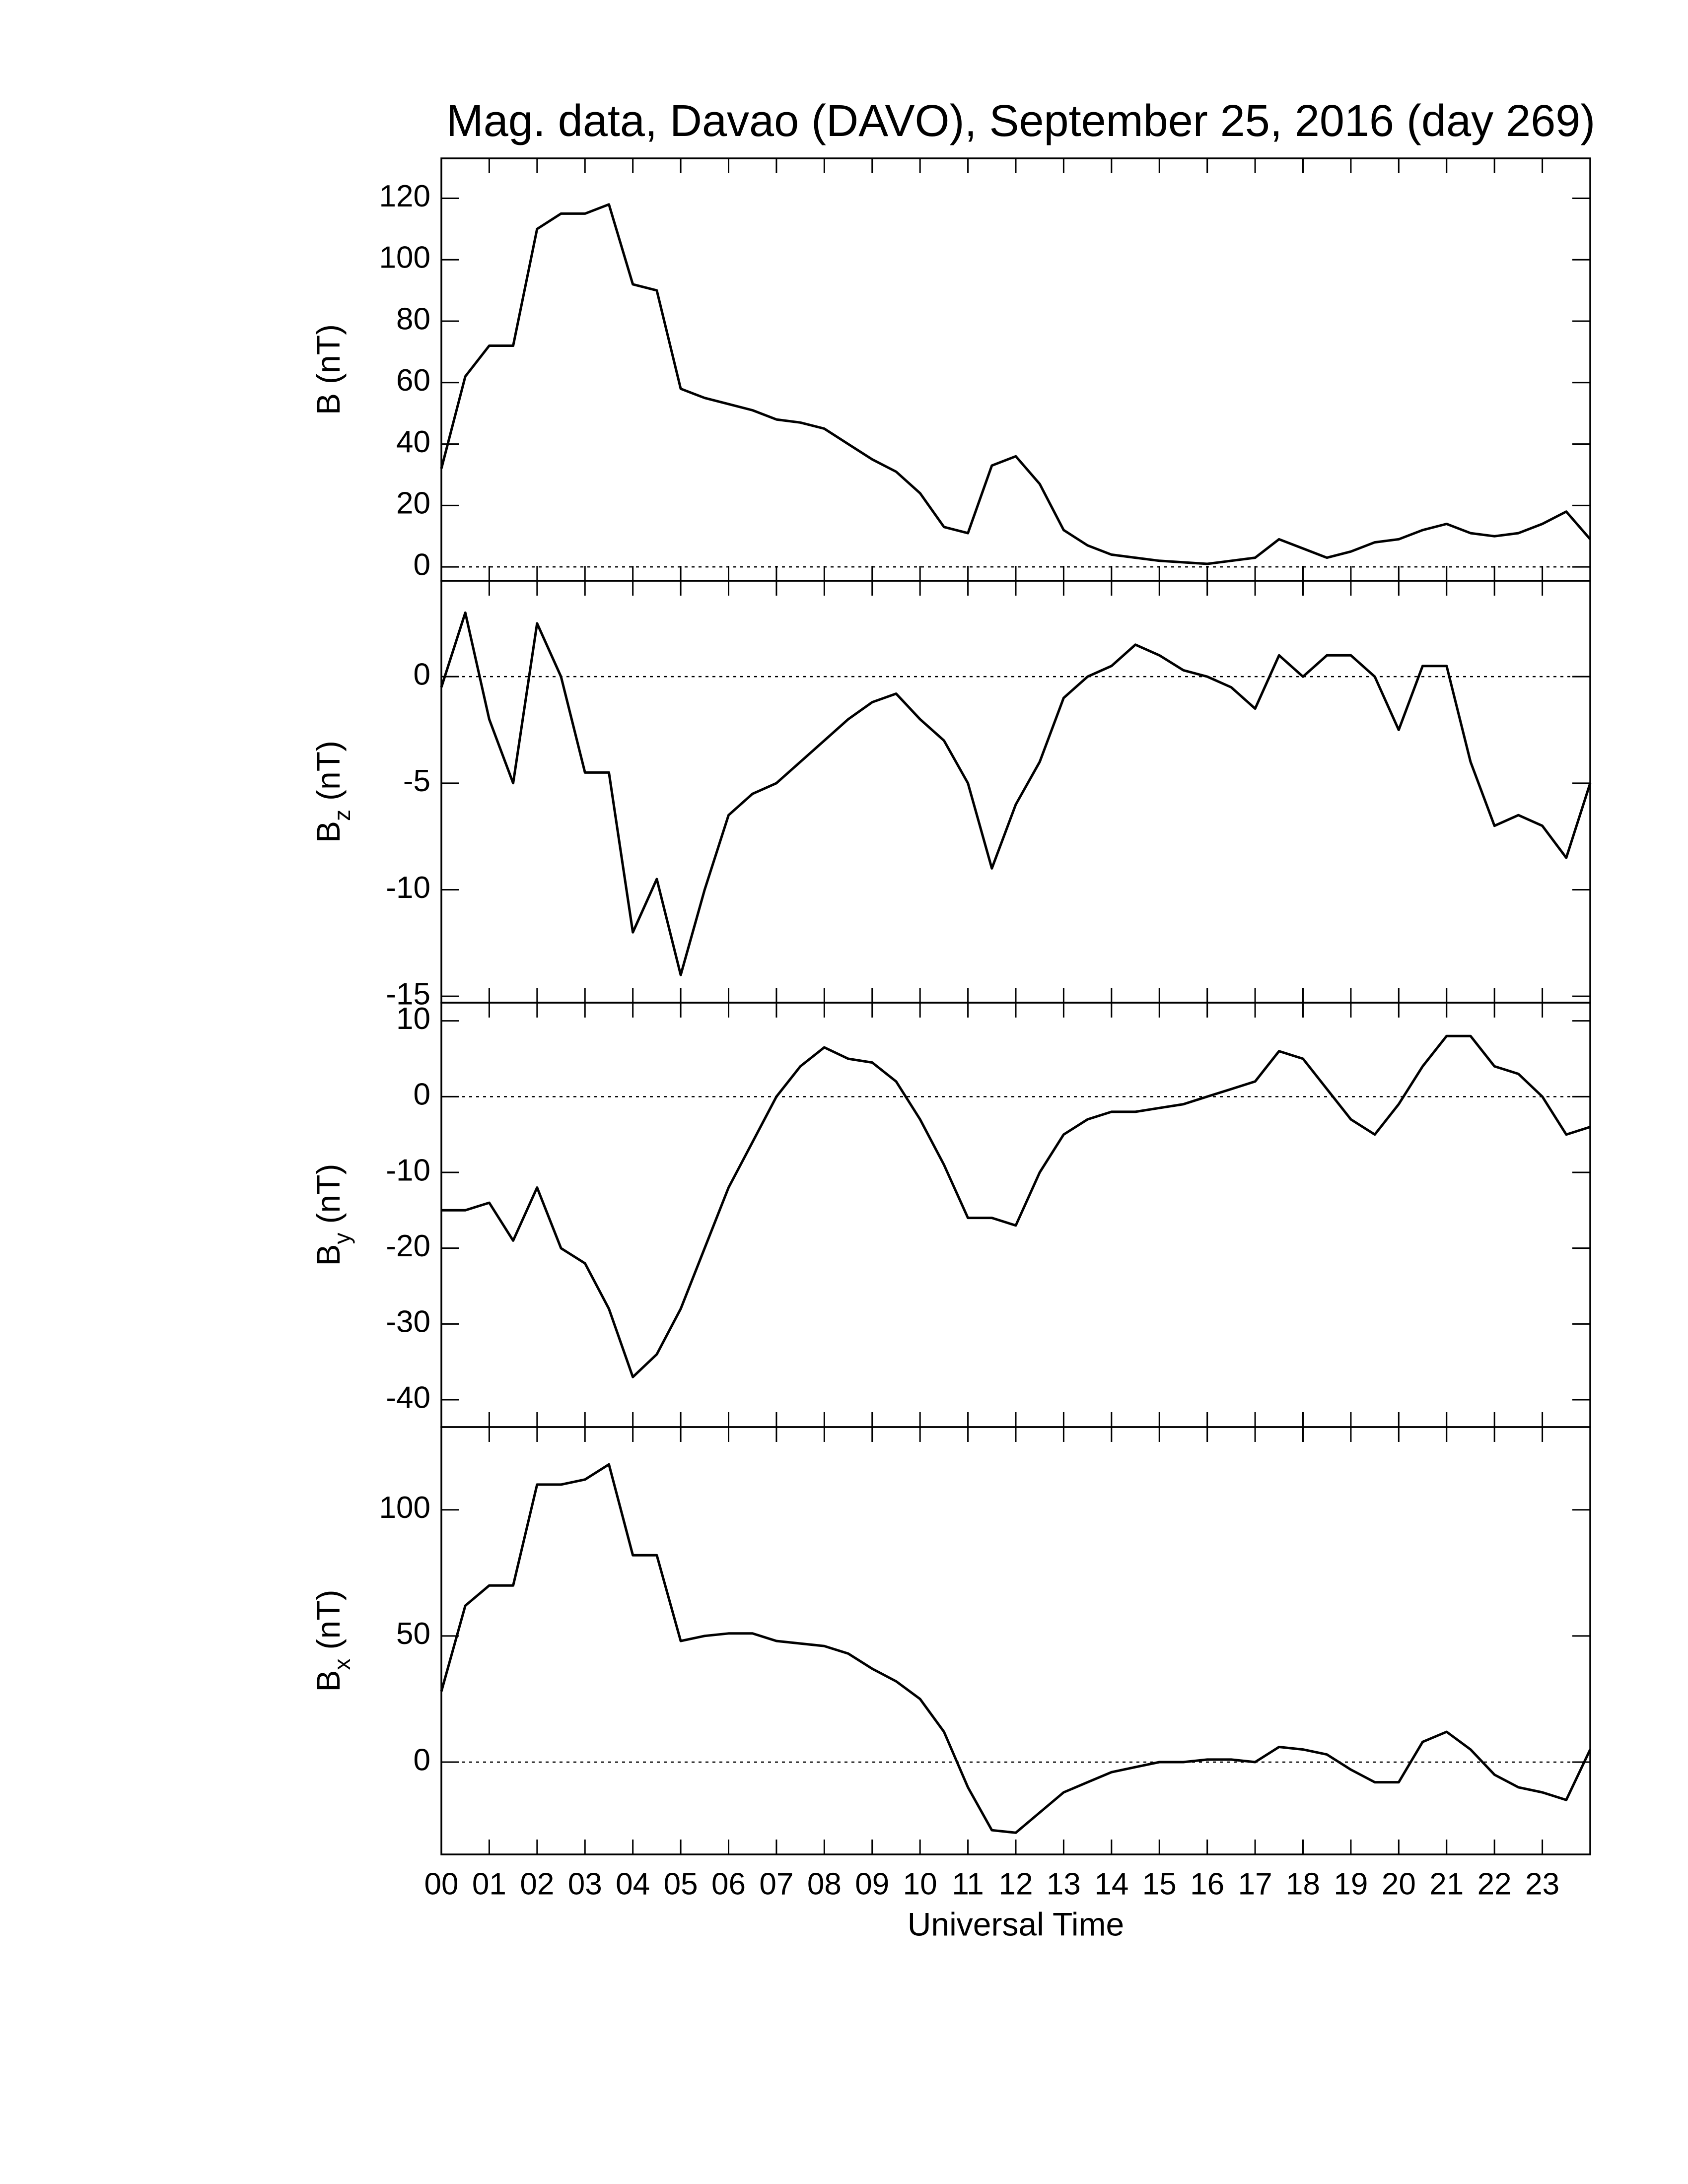  Describe the element at coordinates (441, 1884) in the screenshot. I see `x-tick-label: 00` at that location.